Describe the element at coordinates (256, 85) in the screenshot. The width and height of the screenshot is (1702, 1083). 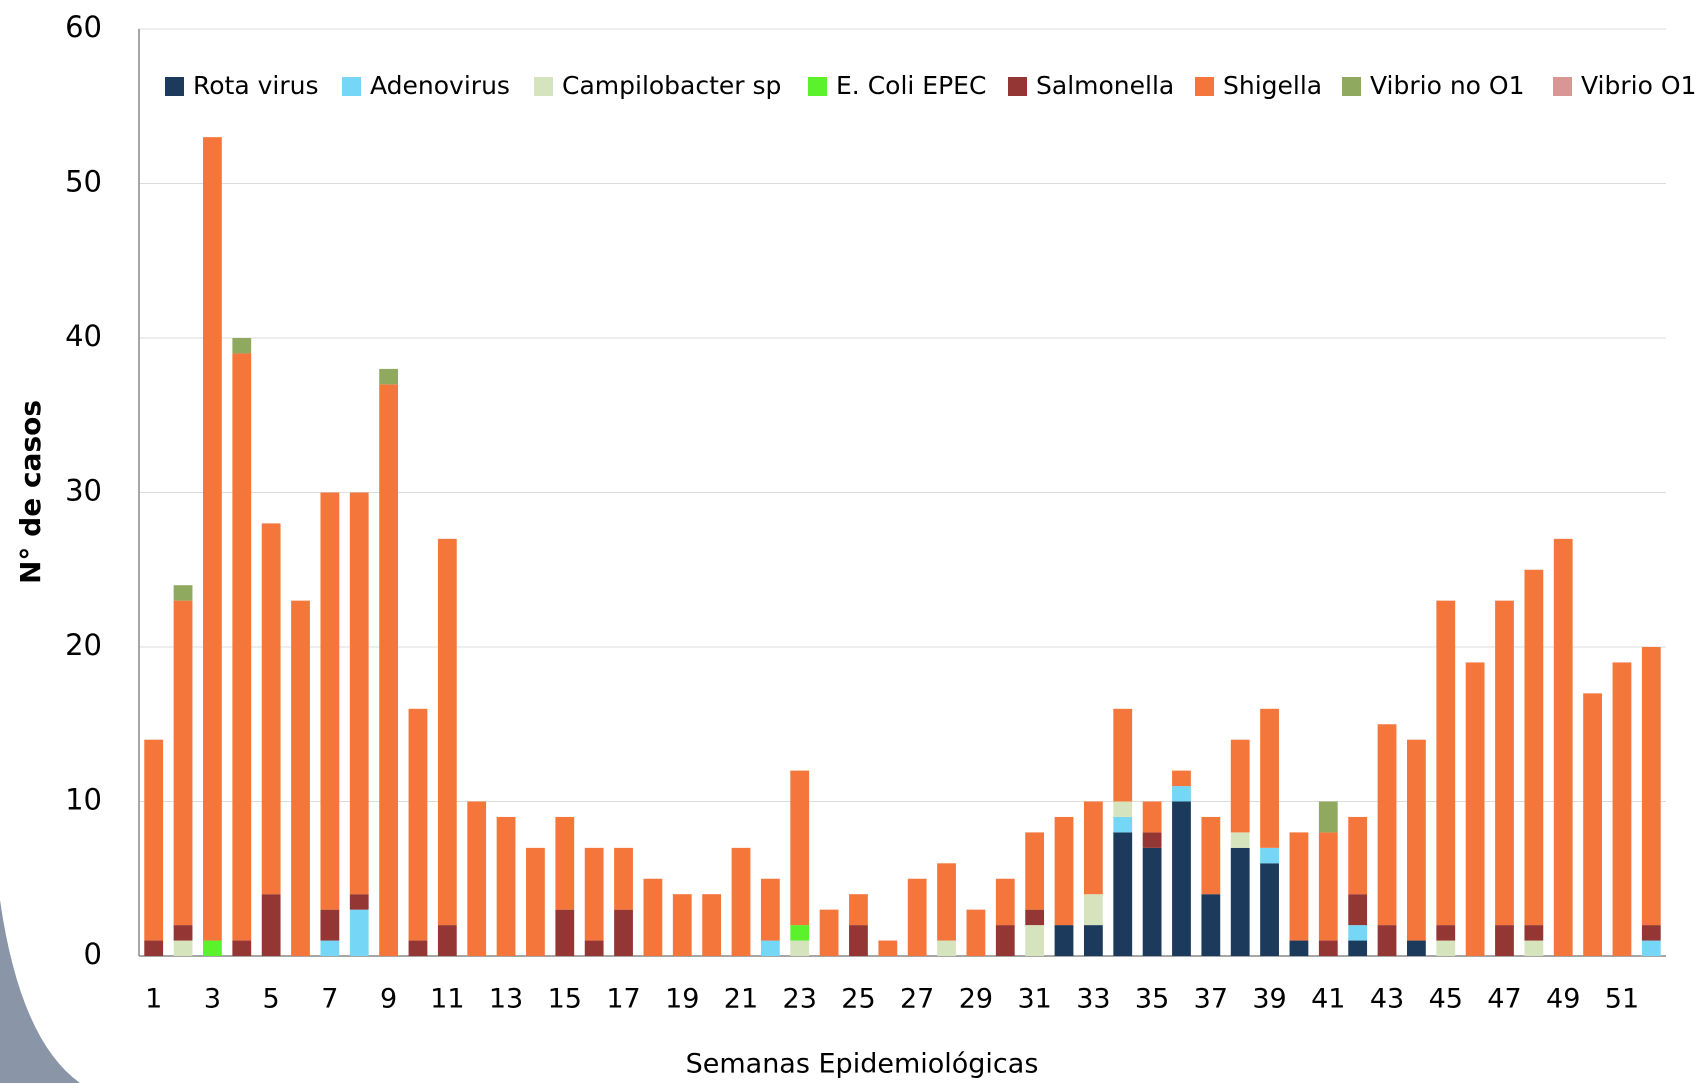
I see `legend-label: Rota virus` at that location.